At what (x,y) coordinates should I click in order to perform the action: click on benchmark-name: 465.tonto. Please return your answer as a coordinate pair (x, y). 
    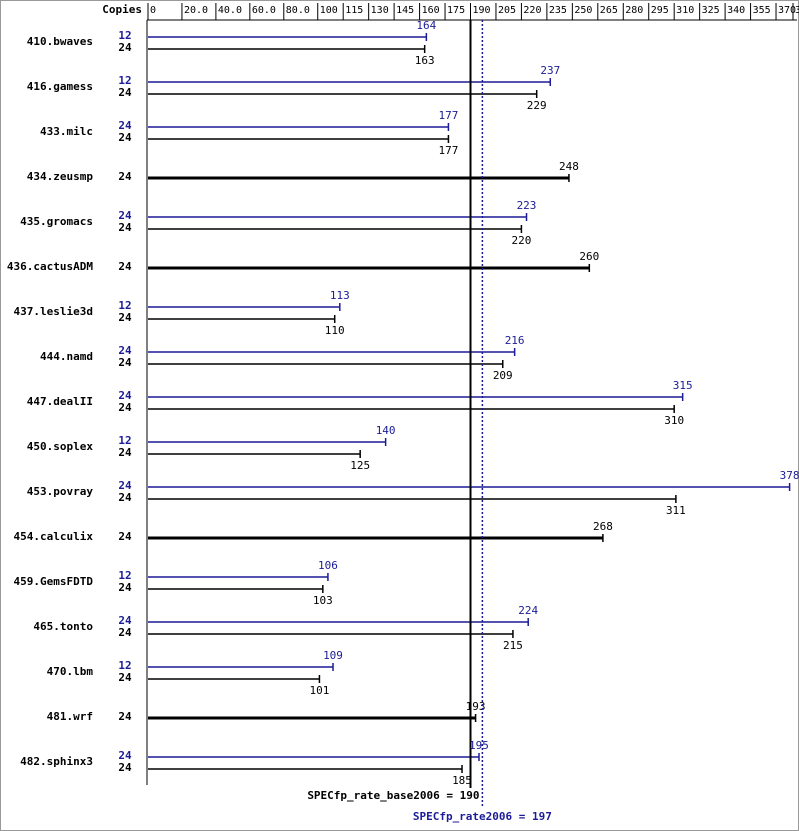
    Looking at the image, I should click on (63, 626).